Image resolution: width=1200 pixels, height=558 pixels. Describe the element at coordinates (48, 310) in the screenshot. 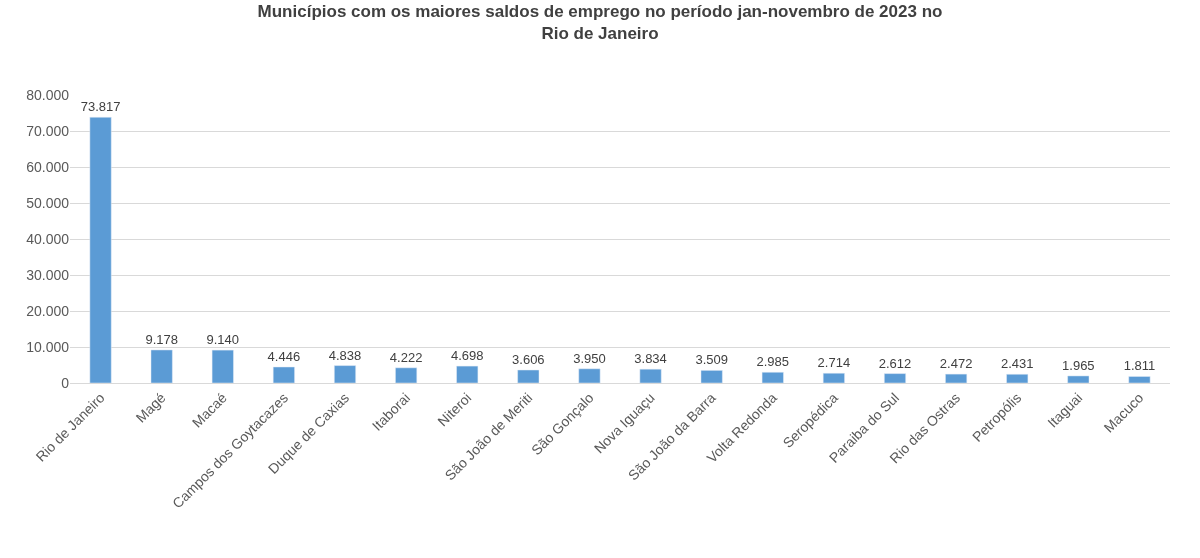

I see `y-tick-label: 20.000` at that location.